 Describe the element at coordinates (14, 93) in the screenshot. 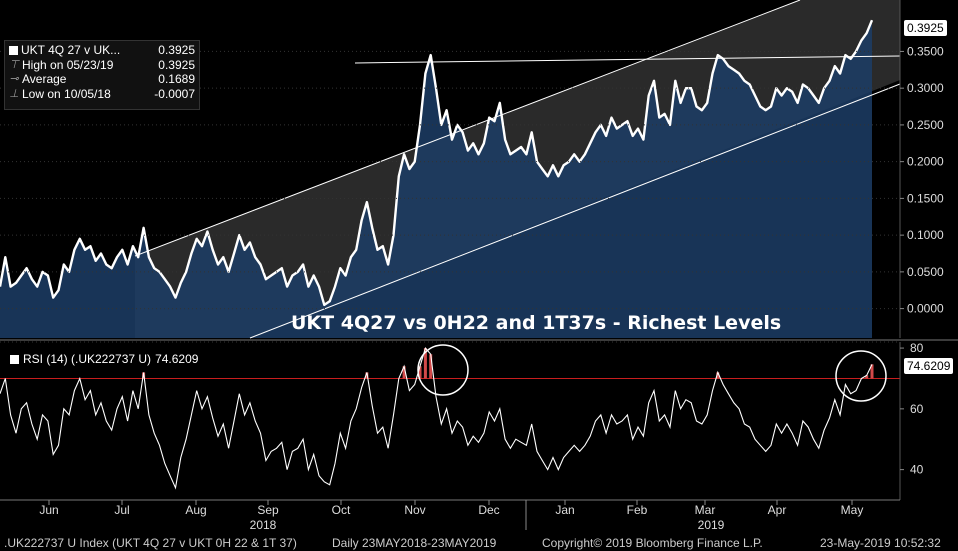

I see `low-marker-icon: ⊥` at that location.